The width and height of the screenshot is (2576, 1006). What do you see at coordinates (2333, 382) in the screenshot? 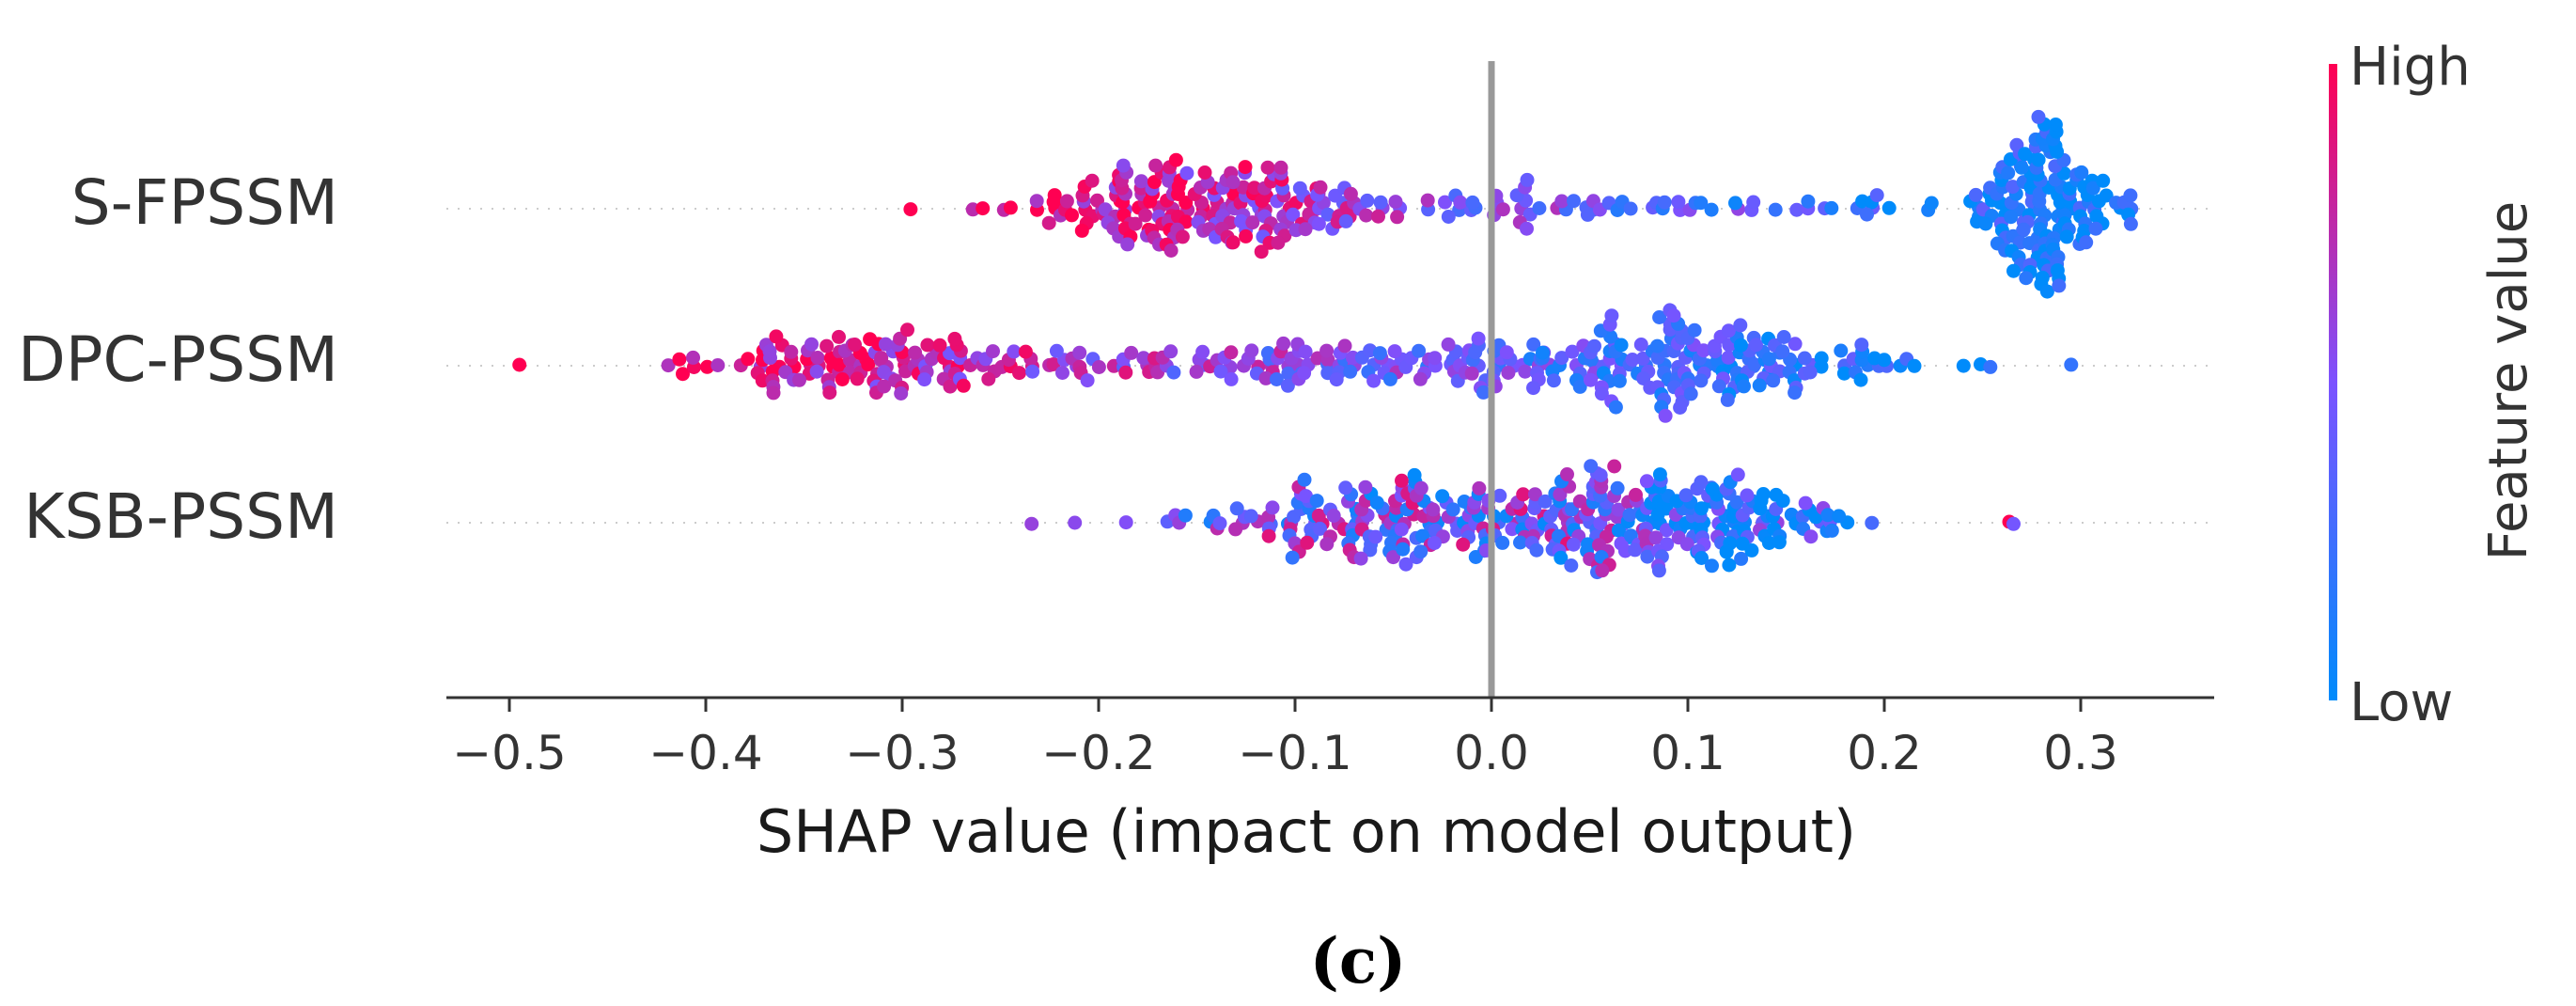
I see `colorbar-gradient` at bounding box center [2333, 382].